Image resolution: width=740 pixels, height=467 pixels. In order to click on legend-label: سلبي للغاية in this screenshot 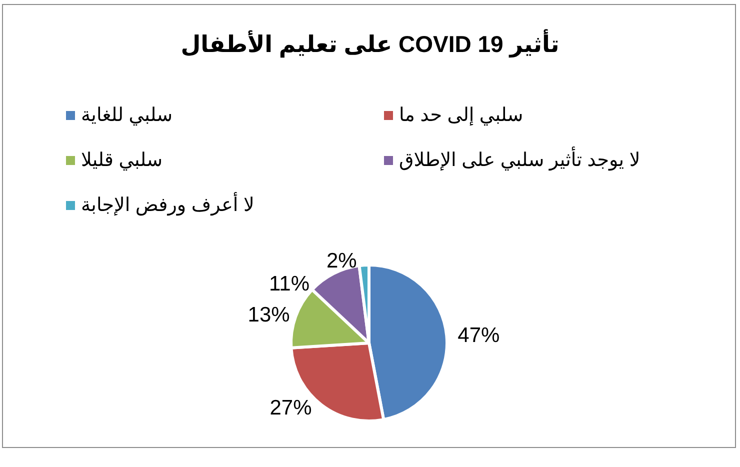, I will do `click(127, 115)`.